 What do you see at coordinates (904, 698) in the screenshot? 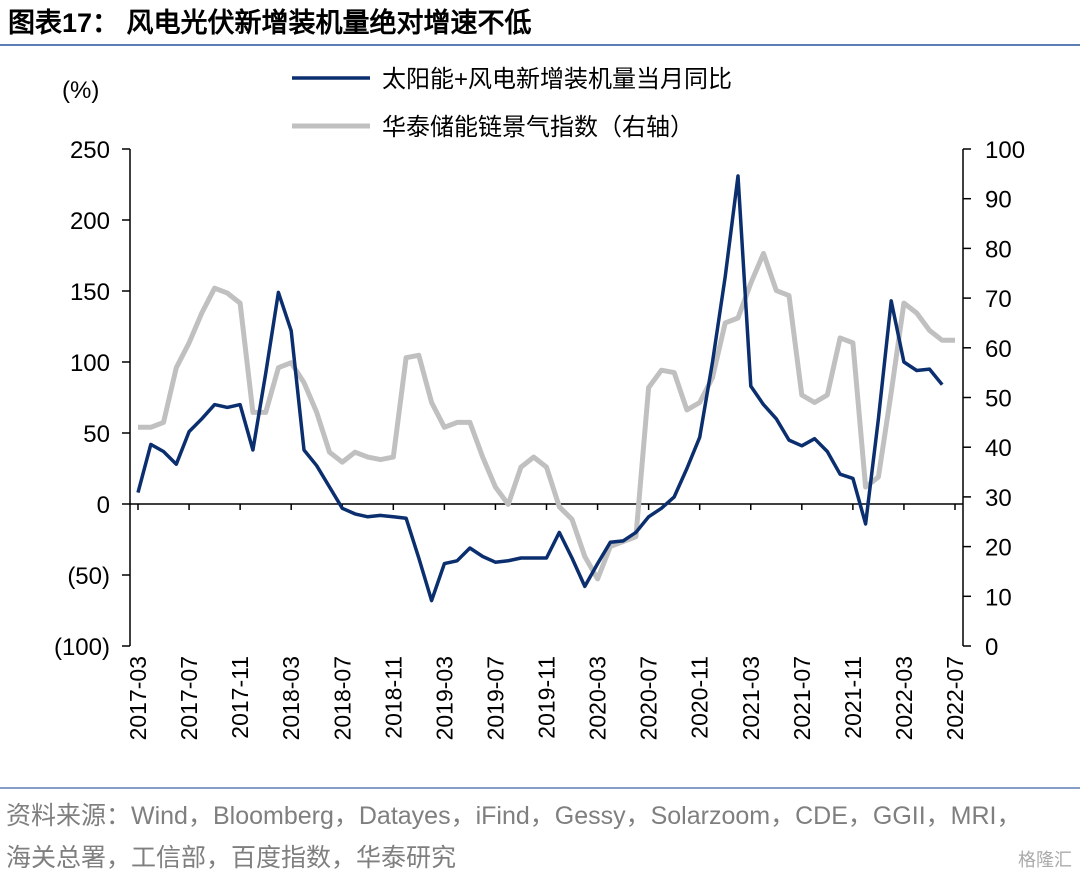
I see `x-tick-label: 2022-03` at bounding box center [904, 698].